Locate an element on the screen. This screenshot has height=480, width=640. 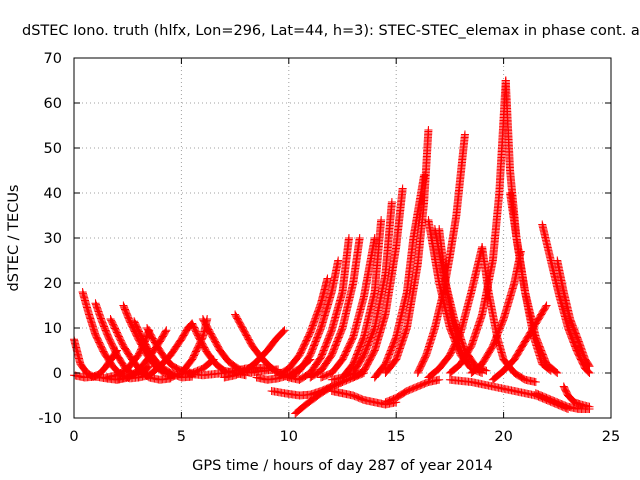
y-axis-label: dSTEC / TECUs is located at coordinates (14, 238).